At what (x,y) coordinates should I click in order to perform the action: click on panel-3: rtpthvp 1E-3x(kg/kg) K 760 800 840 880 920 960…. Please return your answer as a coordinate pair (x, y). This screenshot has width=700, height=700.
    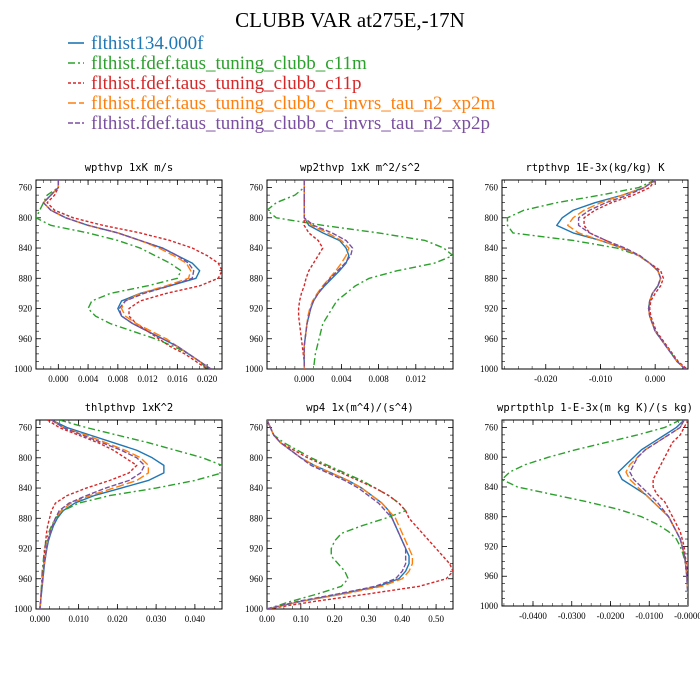
    Looking at the image, I should click on (584, 273).